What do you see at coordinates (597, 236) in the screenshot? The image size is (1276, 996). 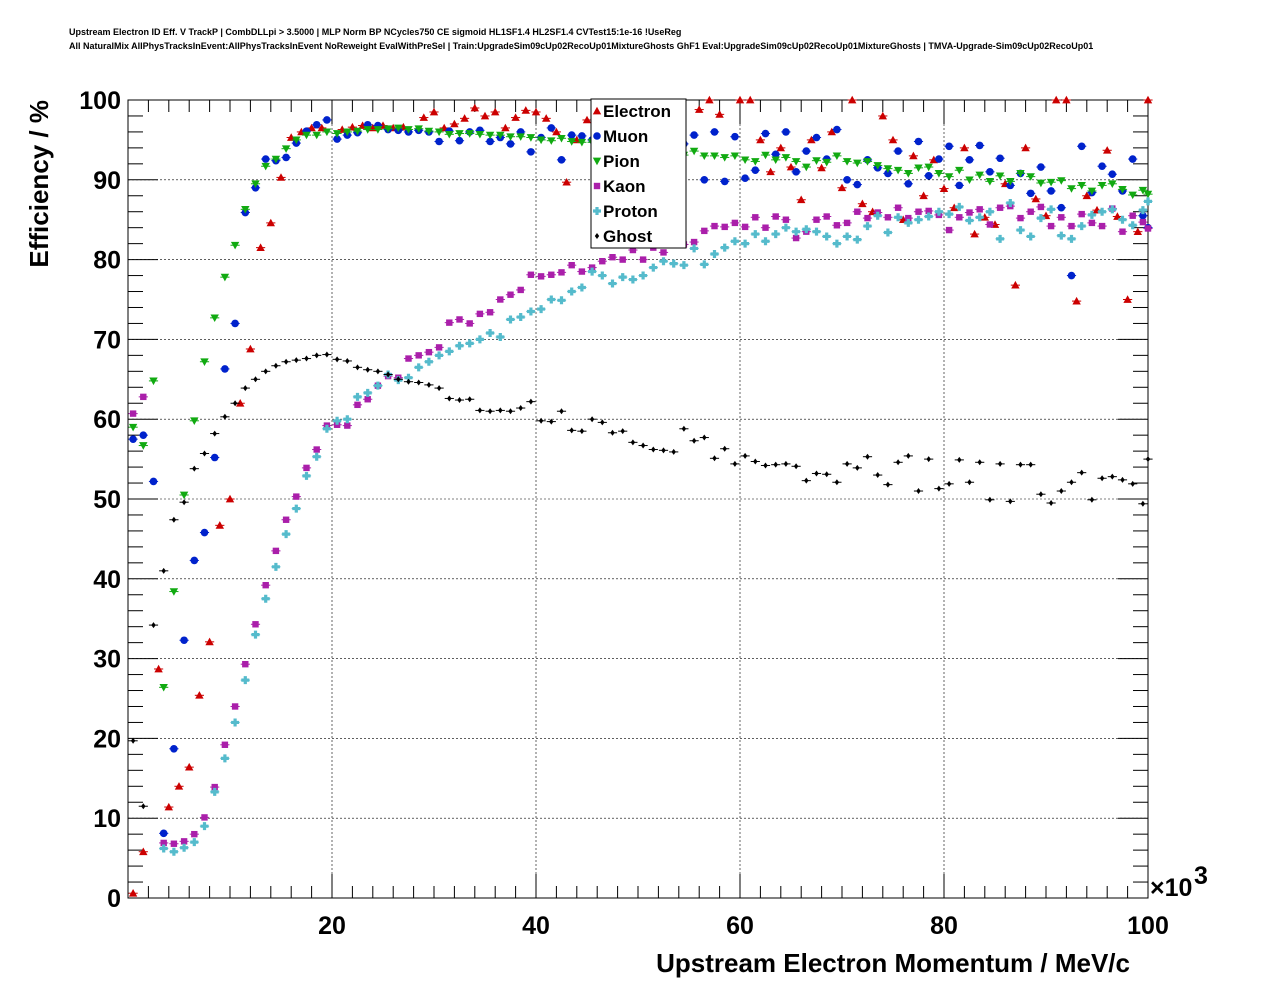 I see `legend-marker-ghost` at bounding box center [597, 236].